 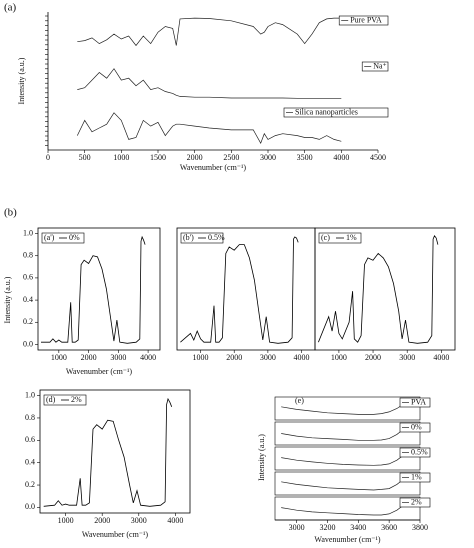 I want to click on legend-label: PVA, so click(x=418, y=401).